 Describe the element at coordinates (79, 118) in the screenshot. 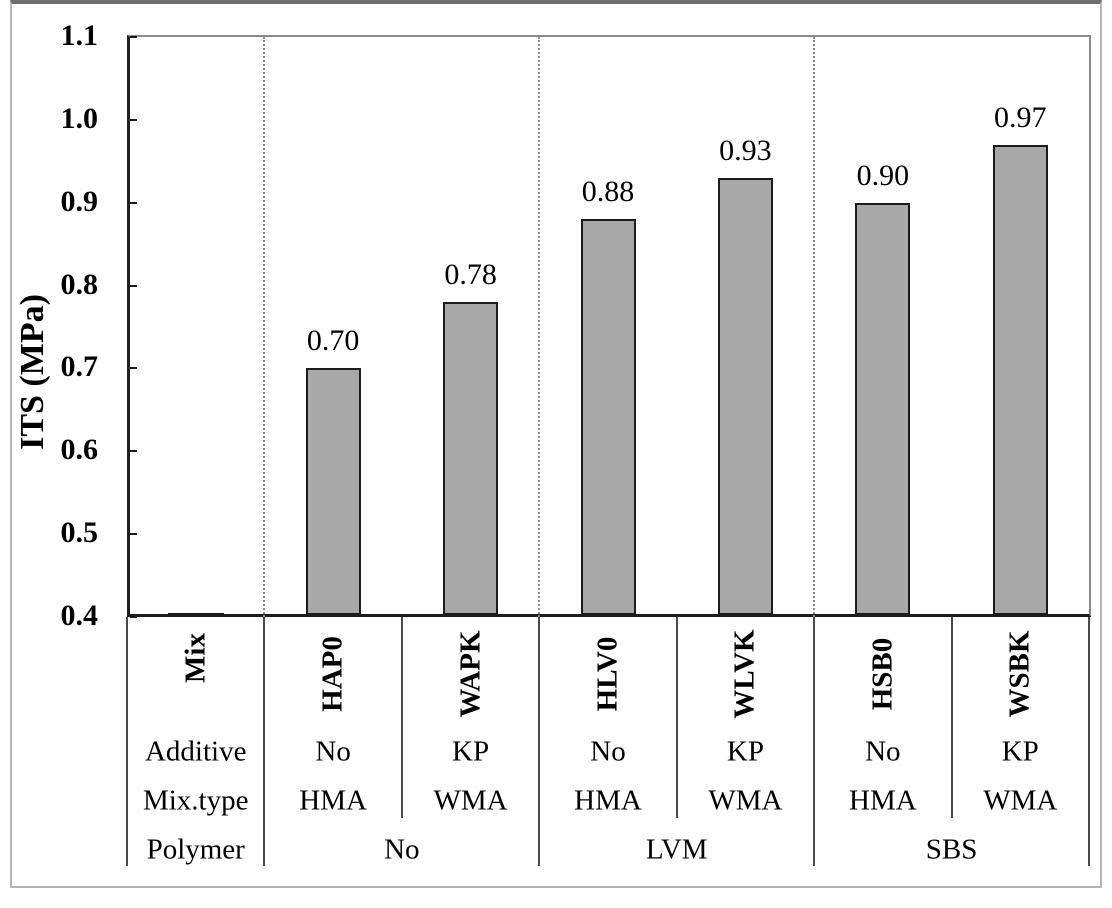

I see `y-tick-label: 1.0` at that location.